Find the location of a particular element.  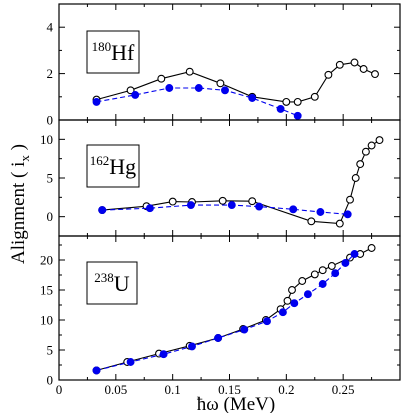

y-tick-label: 4 is located at coordinates (50, 27).